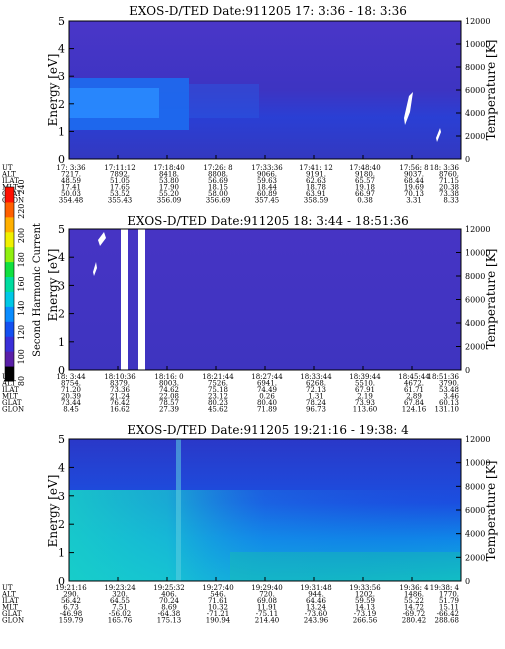 This screenshot has width=505, height=649. What do you see at coordinates (267, 397) in the screenshot?
I see `panel-2-cell: 0.26` at bounding box center [267, 397].